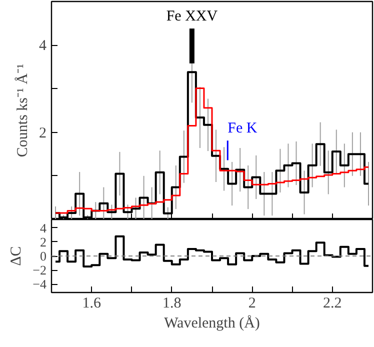 This screenshot has width=374, height=347. Describe the element at coordinates (243, 128) in the screenshot. I see `annotation: Fe K` at that location.